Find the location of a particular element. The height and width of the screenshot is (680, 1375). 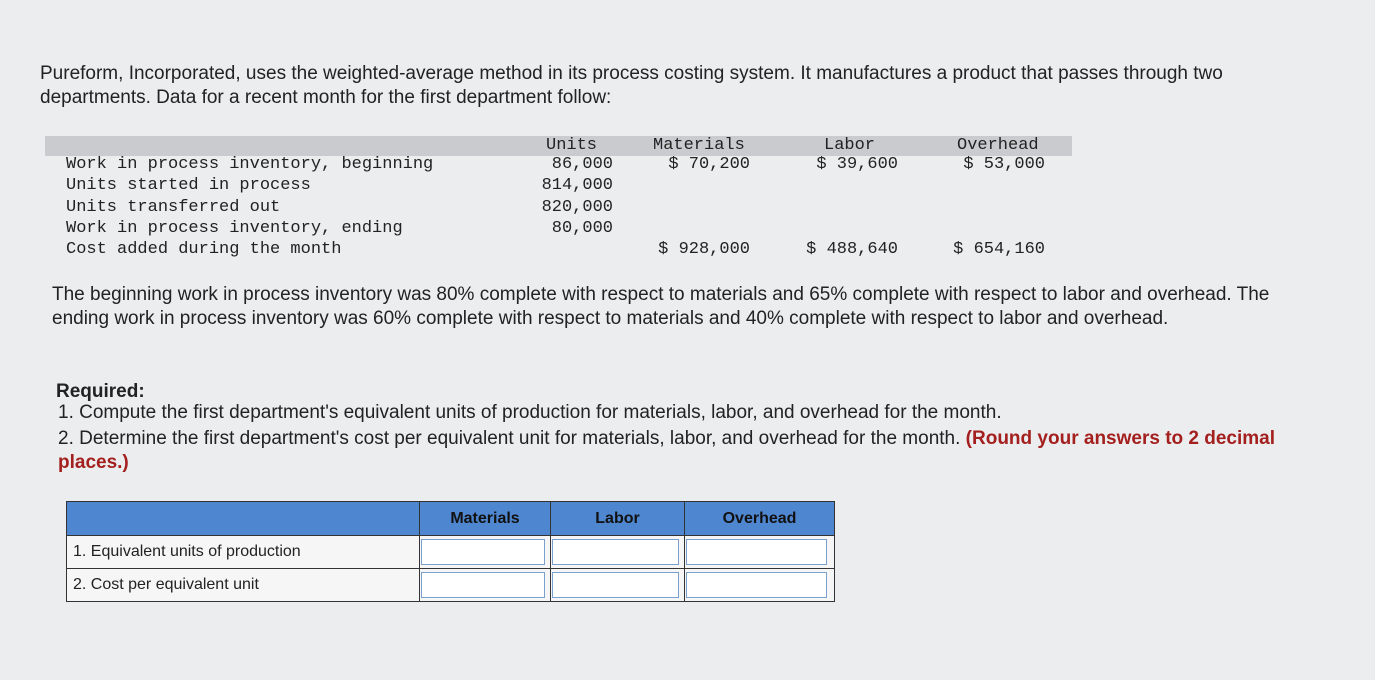

required-heading: Required: is located at coordinates (100, 391).